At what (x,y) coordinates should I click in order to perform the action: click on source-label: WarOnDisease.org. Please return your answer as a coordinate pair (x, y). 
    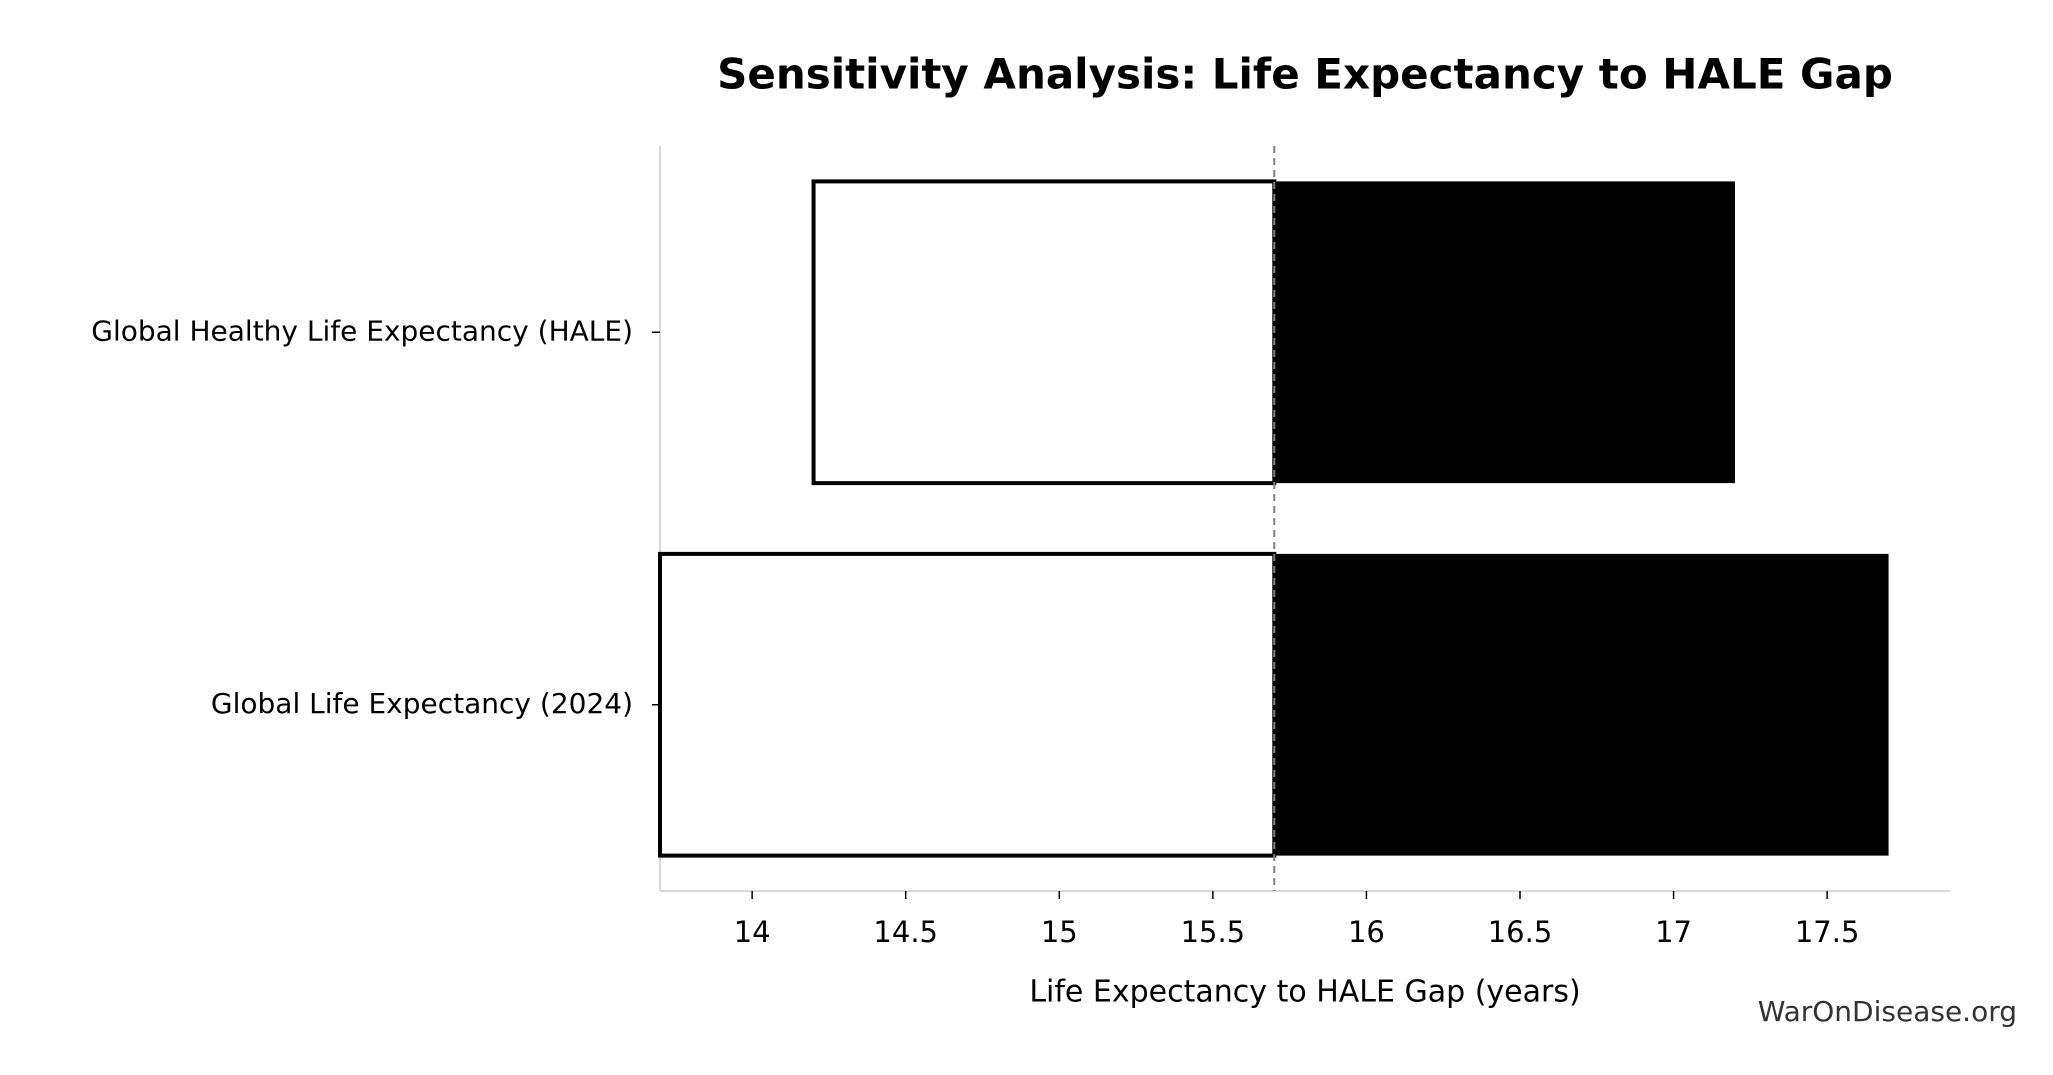
    Looking at the image, I should click on (1887, 1011).